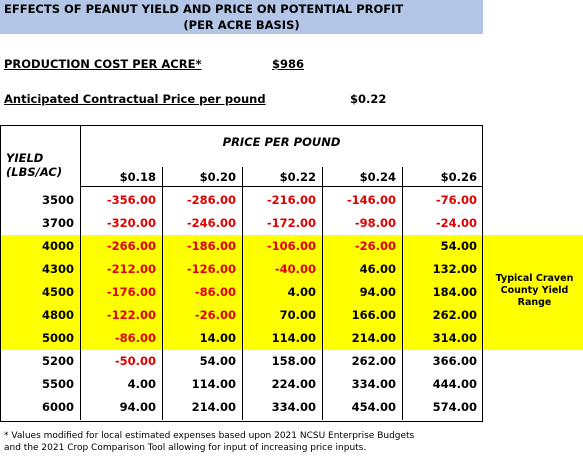  I want to click on value-cell: 46.00, so click(377, 269).